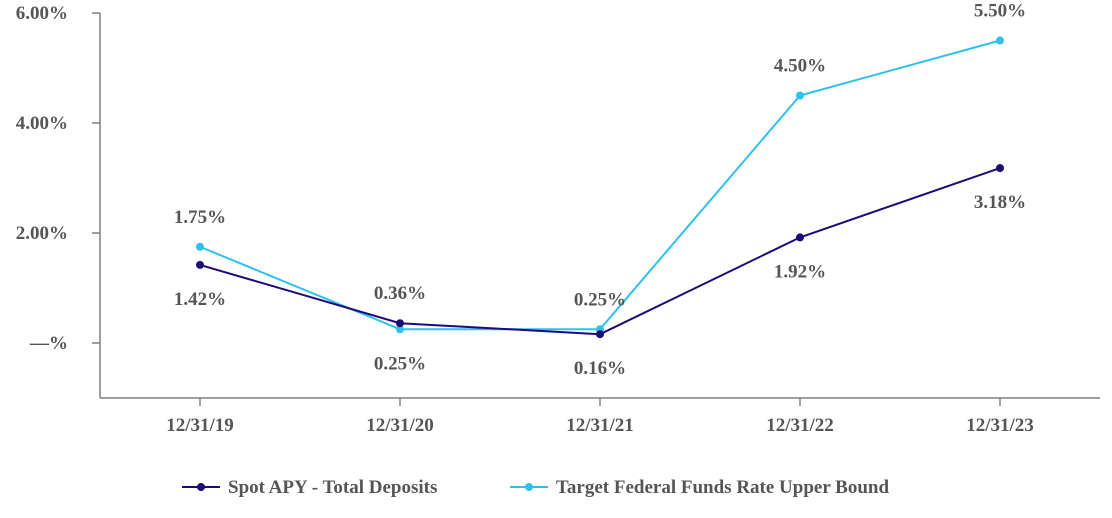  Describe the element at coordinates (400, 425) in the screenshot. I see `x-tick-label: 12/31/20` at that location.